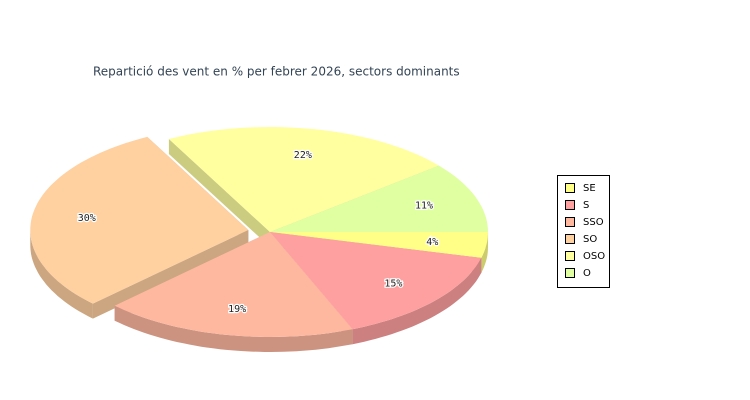 The image size is (750, 400). I want to click on data-label: 4%, so click(432, 242).